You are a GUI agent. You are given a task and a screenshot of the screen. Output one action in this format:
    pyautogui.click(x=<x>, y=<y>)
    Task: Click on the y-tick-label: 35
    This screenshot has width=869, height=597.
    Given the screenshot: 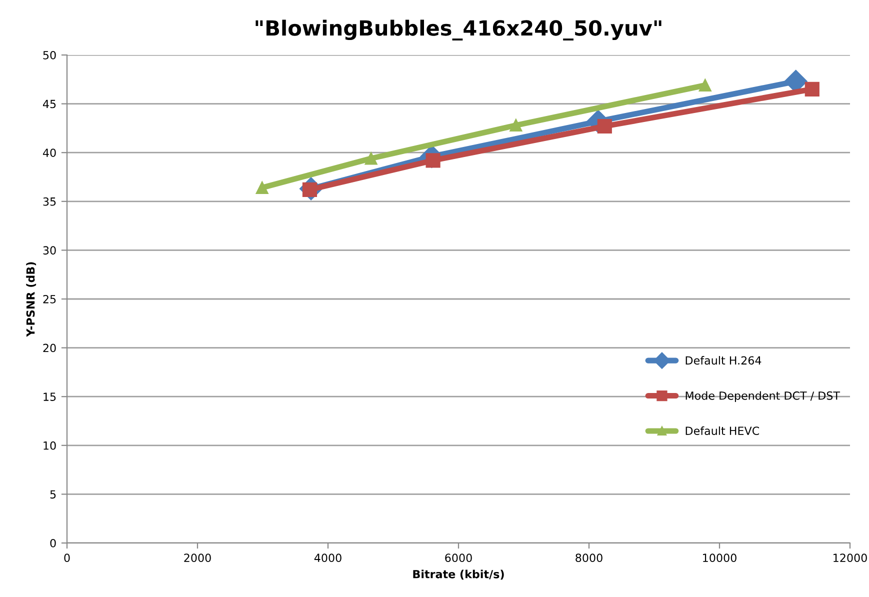 What is the action you would take?
    pyautogui.click(x=49, y=201)
    